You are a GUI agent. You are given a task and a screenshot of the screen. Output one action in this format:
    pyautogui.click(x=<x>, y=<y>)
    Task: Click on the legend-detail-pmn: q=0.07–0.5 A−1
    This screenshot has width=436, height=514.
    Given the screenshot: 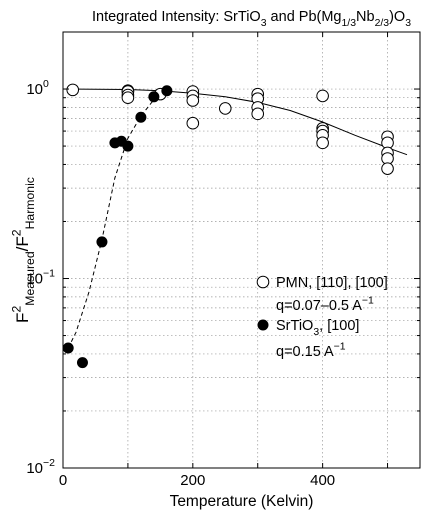 What is the action you would take?
    pyautogui.click(x=325, y=304)
    